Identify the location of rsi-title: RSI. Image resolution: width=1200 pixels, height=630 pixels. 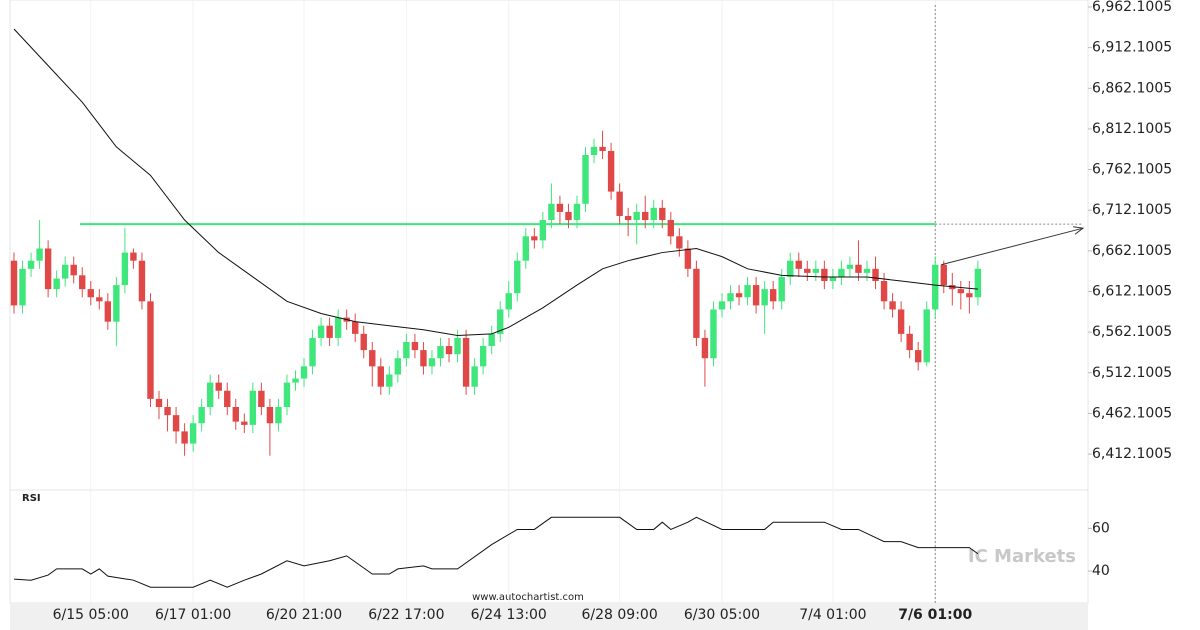
(31, 498).